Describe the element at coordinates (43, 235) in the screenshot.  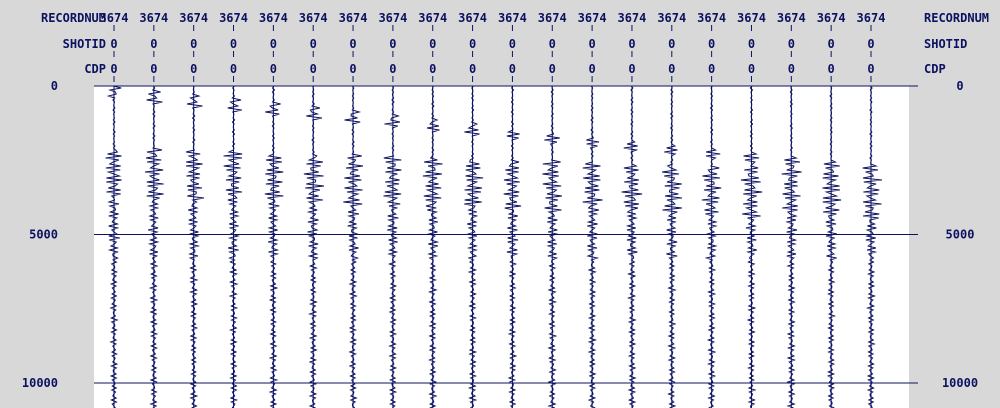
I see `time-tick-label-left: 5000` at that location.